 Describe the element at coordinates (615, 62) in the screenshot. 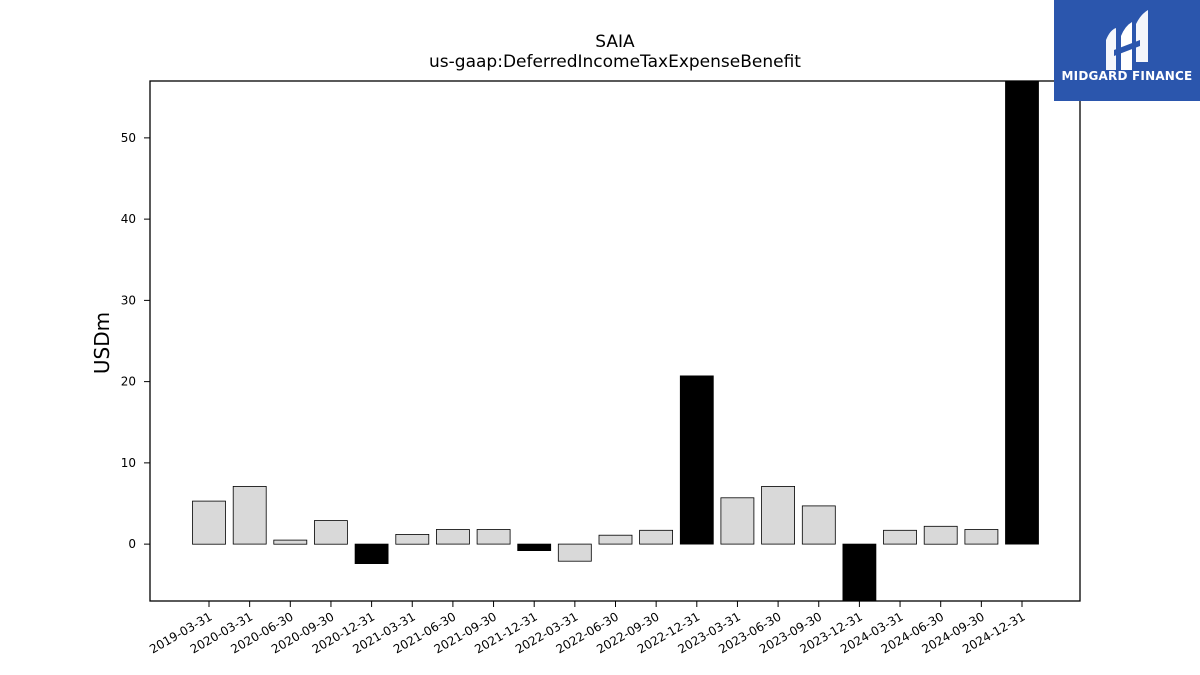

I see `chart-subtitle: us-gaap:DeferredIncomeTaxExpenseBenefit` at that location.